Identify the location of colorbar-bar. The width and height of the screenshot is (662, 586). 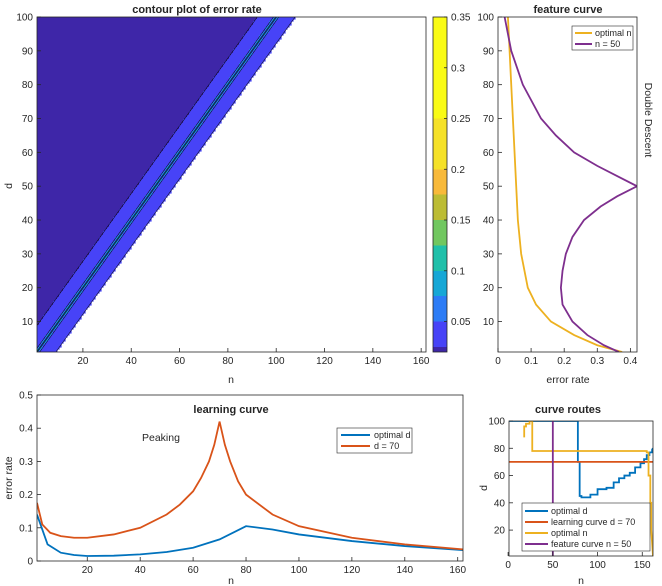
(440, 184).